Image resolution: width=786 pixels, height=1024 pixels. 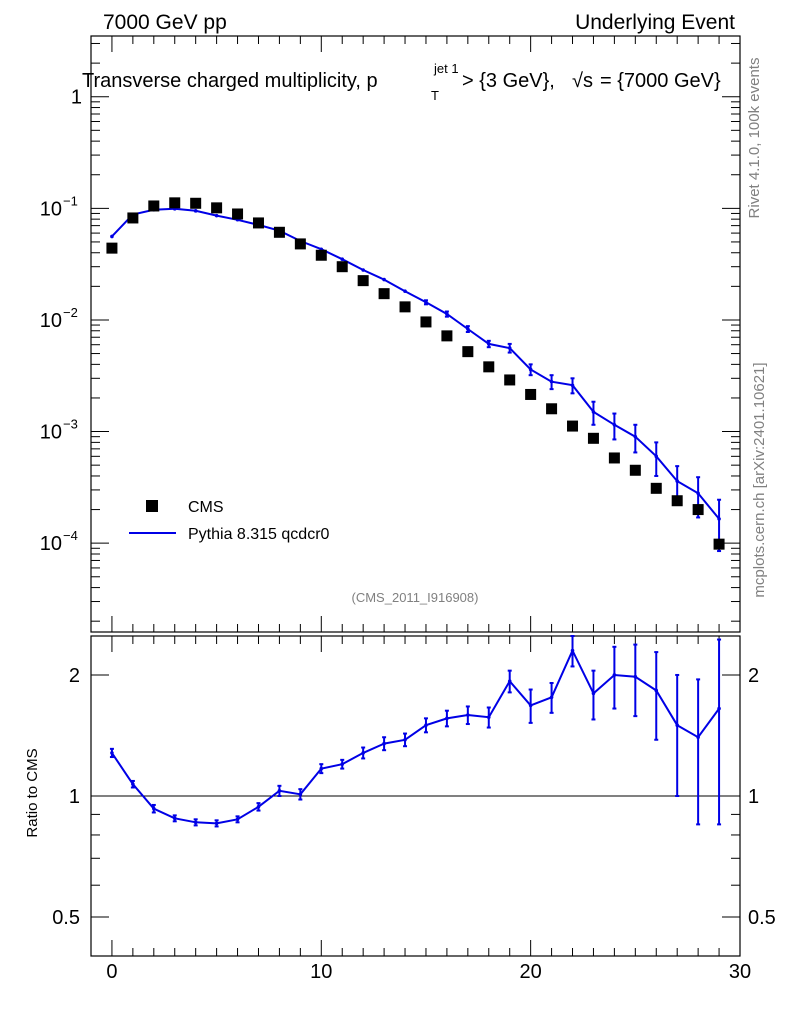 I want to click on ratio-marks, so click(x=415, y=731).